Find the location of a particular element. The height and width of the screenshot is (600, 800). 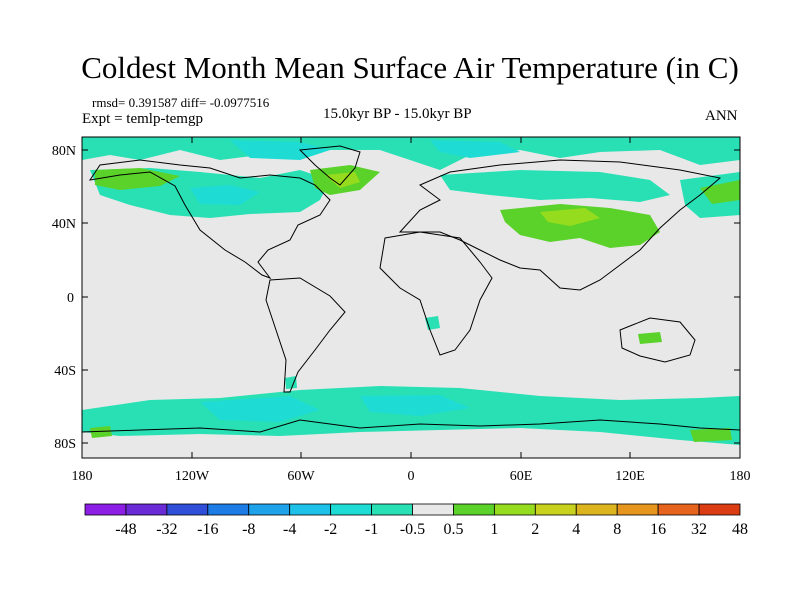

lat-label-40n: 40N is located at coordinates (64, 224).